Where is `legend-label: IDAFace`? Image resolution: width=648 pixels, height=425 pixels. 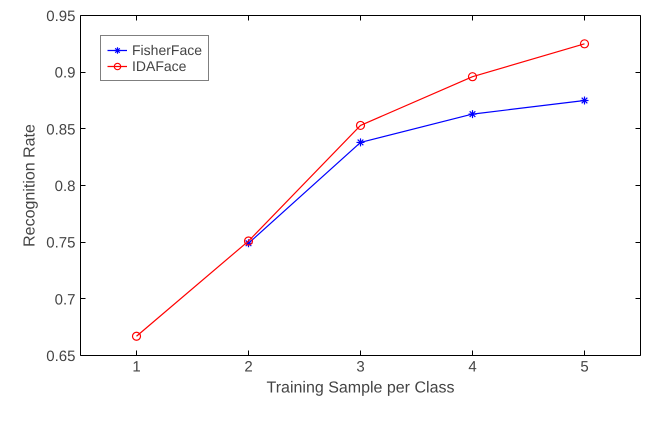 legend-label: IDAFace is located at coordinates (159, 66).